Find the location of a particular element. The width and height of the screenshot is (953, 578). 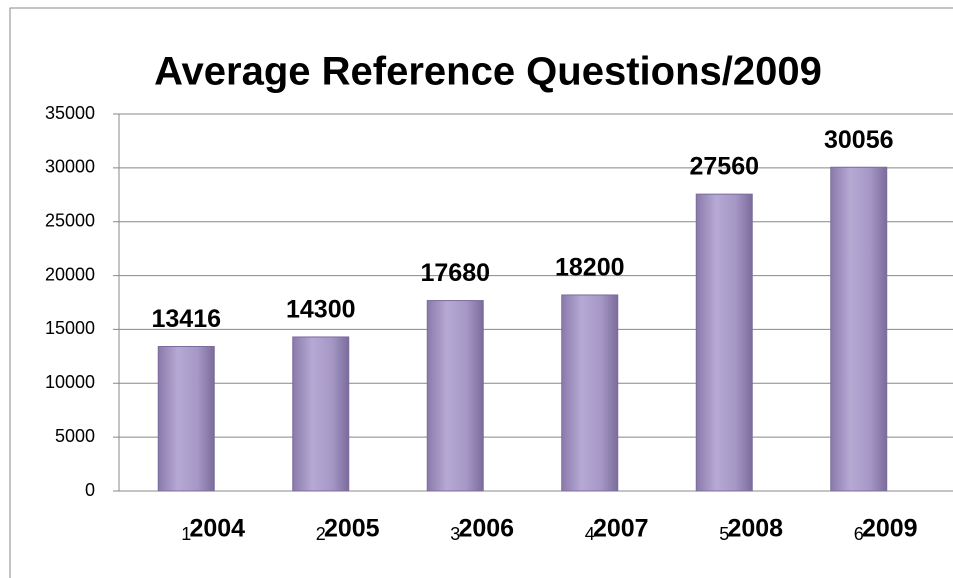

y-tick-label: 0 is located at coordinates (90, 490).